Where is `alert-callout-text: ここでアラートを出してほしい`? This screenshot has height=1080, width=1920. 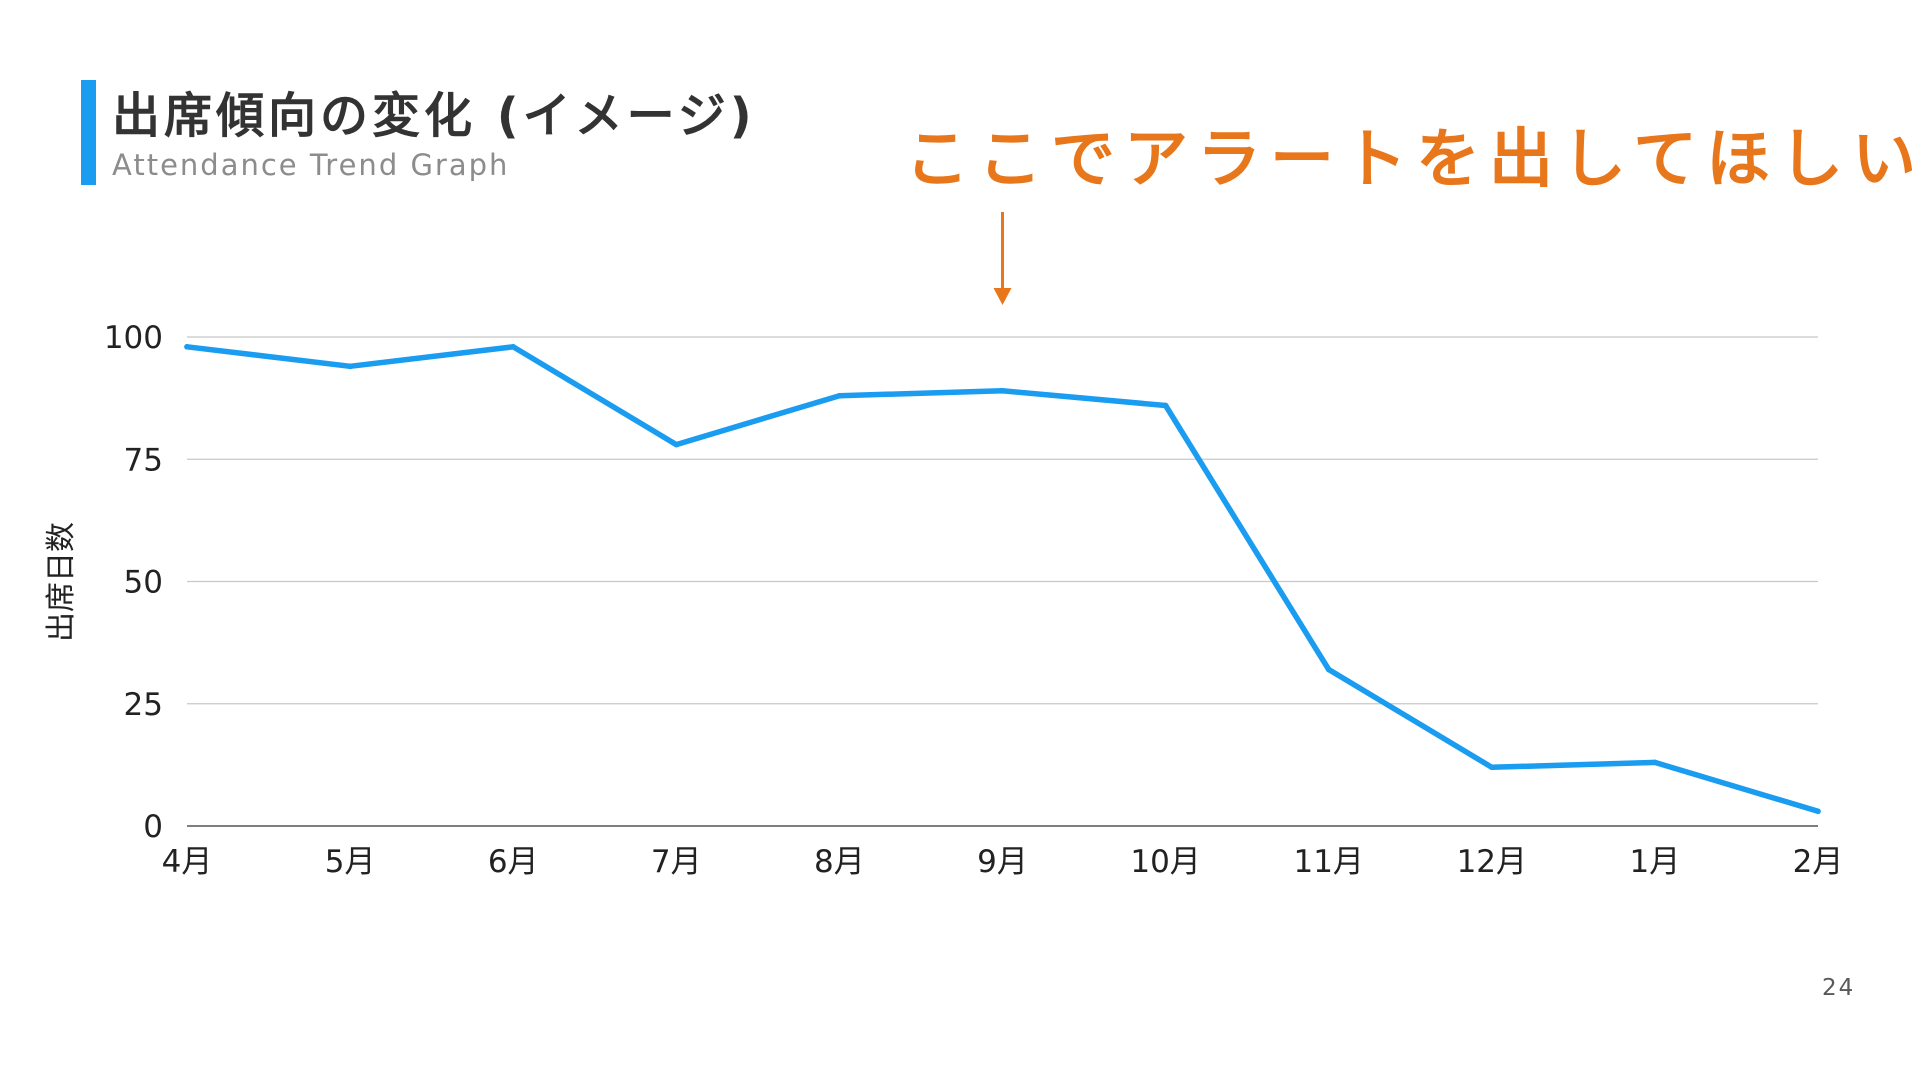 alert-callout-text: ここでアラートを出してほしい is located at coordinates (1412, 160).